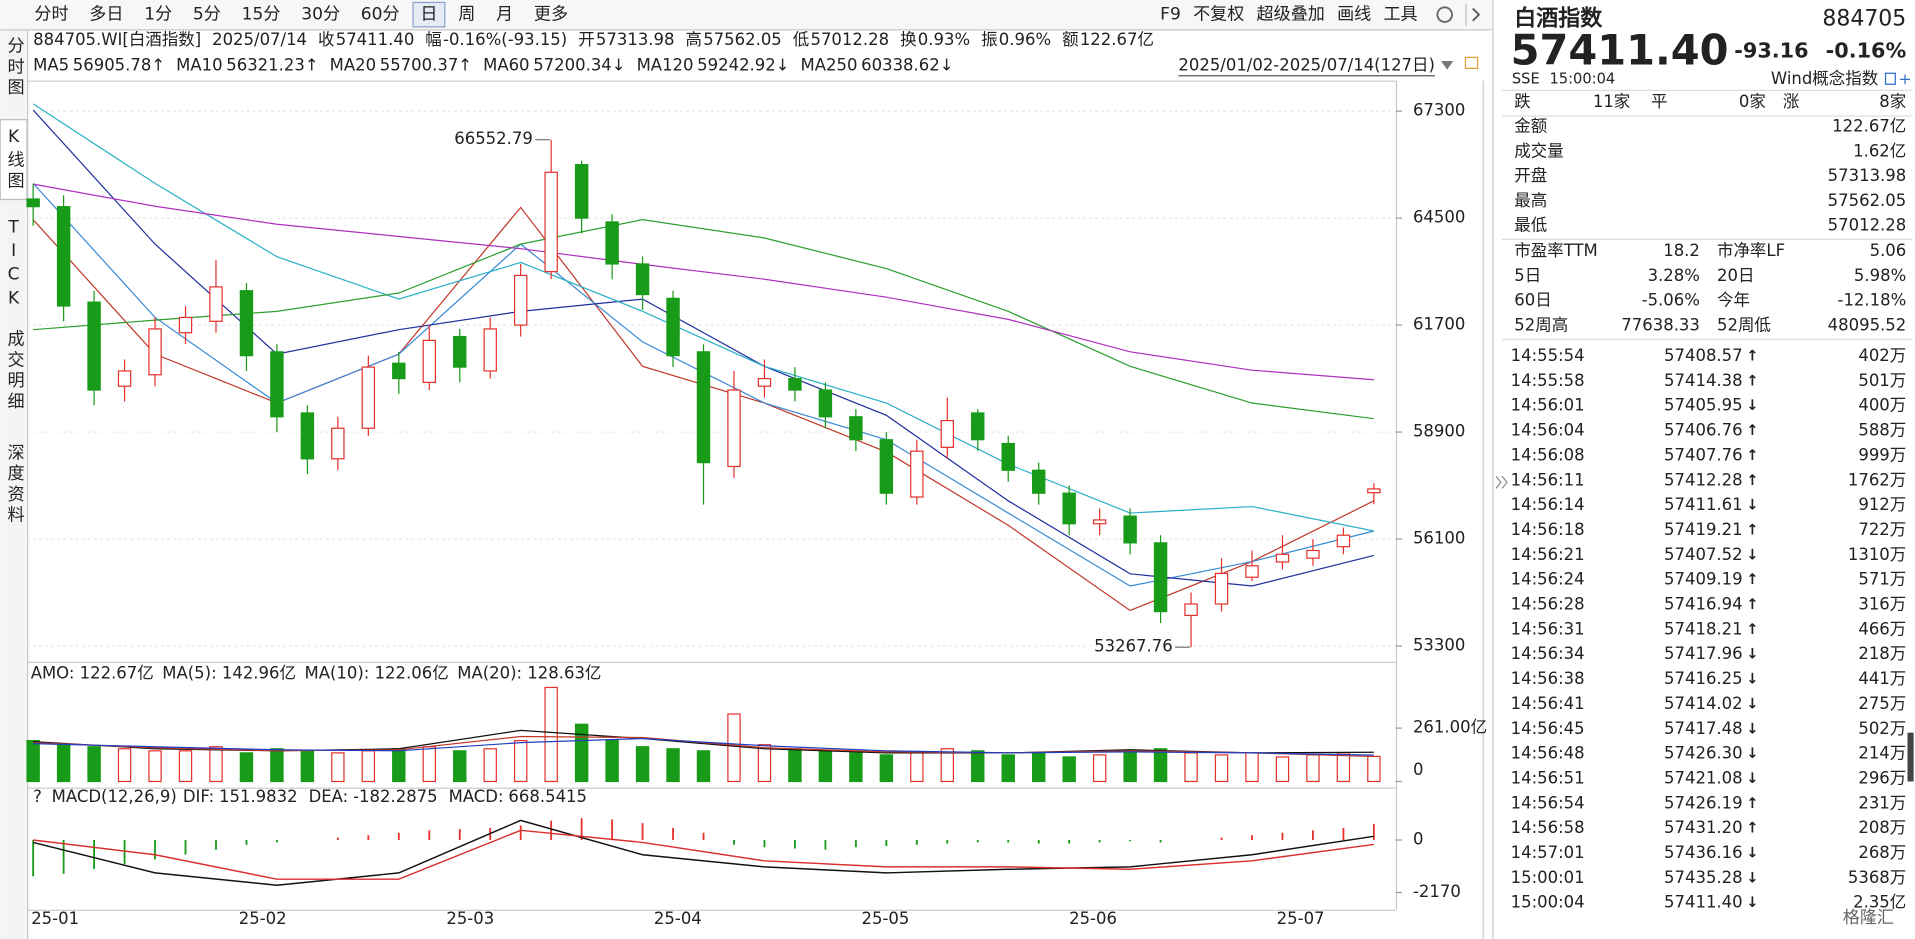 The width and height of the screenshot is (1915, 939). Describe the element at coordinates (1354, 15) in the screenshot. I see `toolbar-tool: 画线` at that location.